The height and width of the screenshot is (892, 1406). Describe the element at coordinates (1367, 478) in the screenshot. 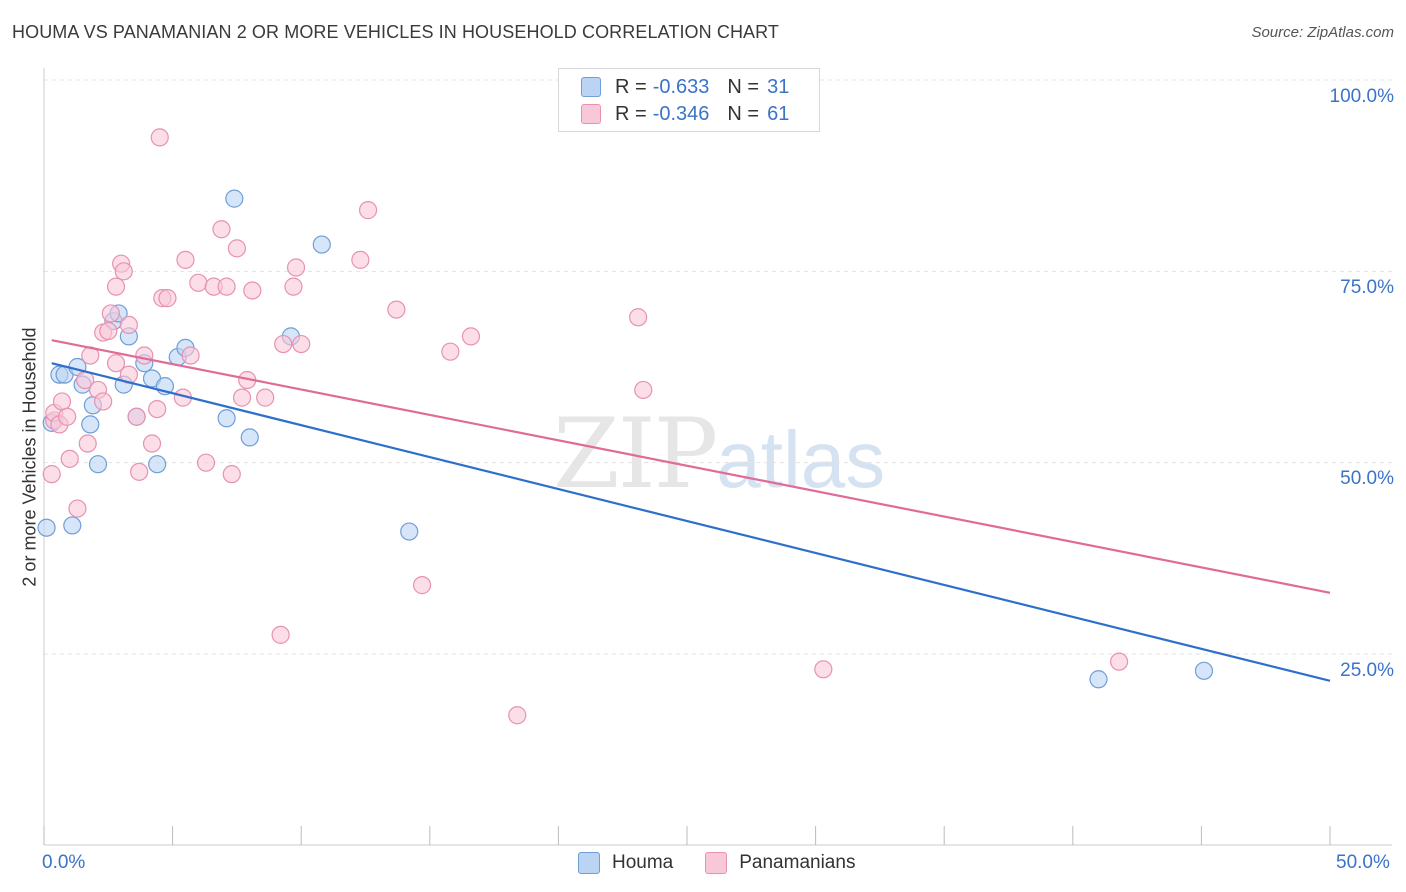

I see `y-tick-label-50: 50.0%` at that location.